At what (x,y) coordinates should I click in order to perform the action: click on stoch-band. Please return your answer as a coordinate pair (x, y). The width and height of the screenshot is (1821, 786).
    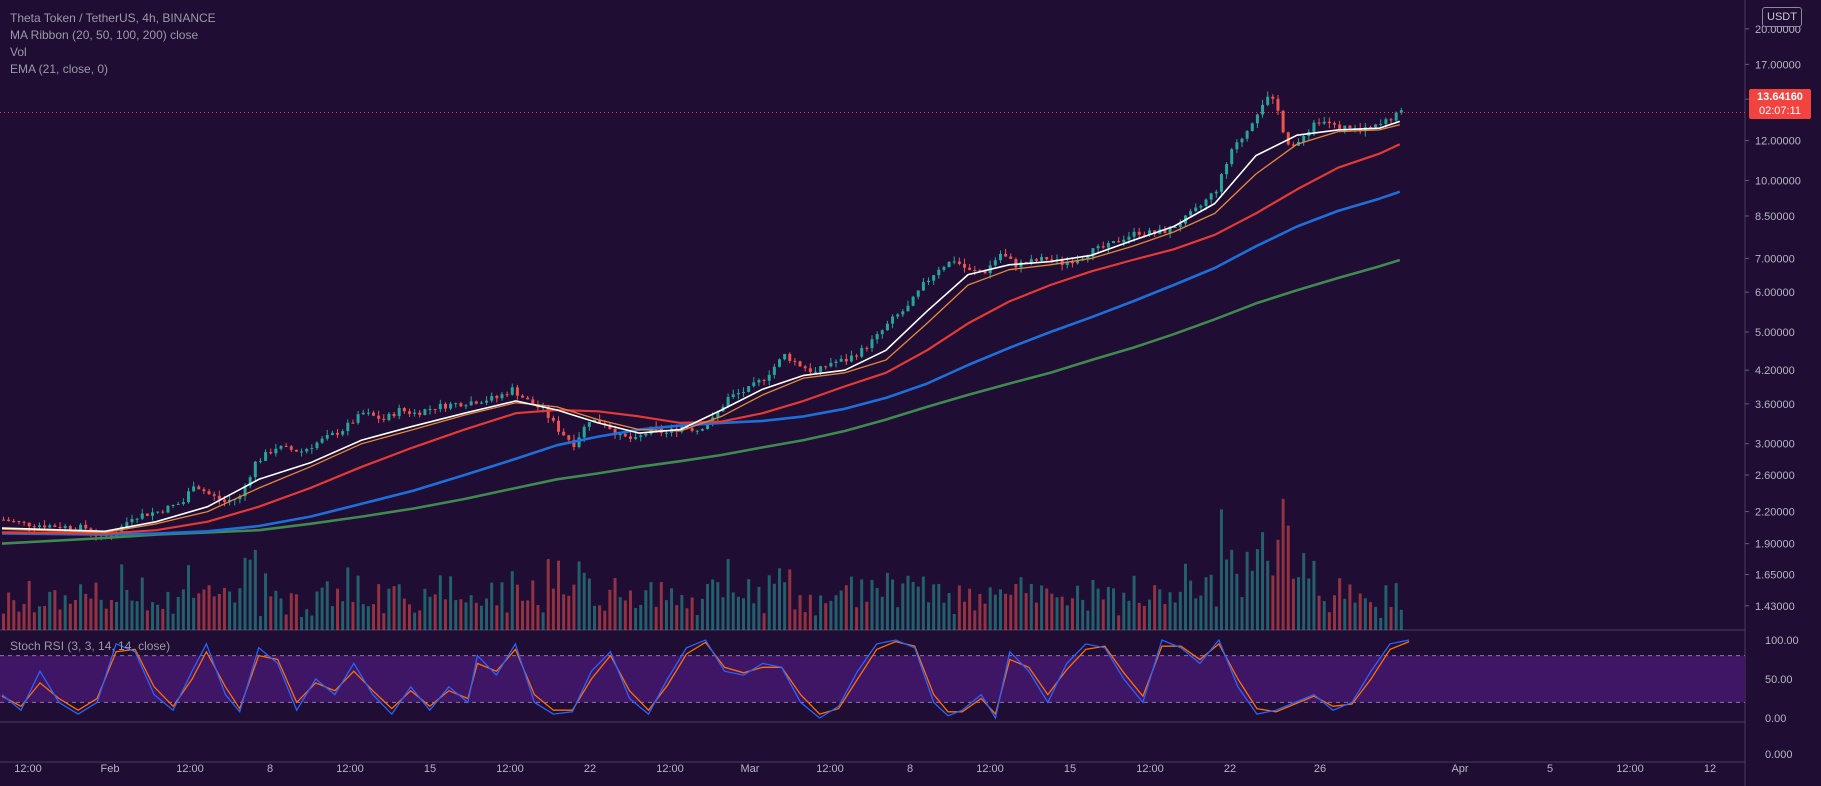
    Looking at the image, I should click on (872, 679).